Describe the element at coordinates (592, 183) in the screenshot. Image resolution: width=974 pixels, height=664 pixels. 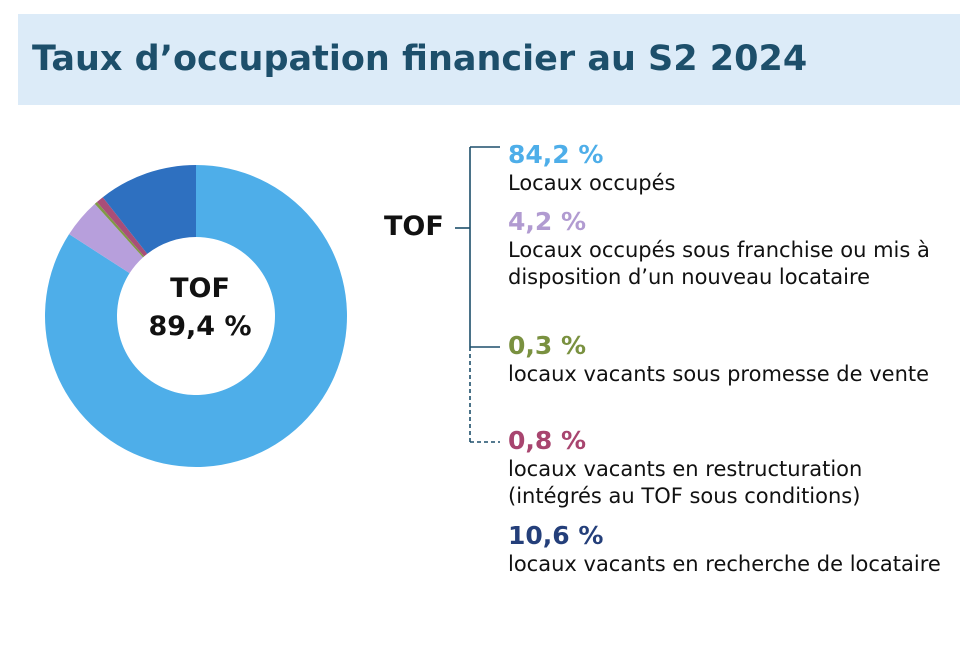
I see `legend-desc: Locaux occupés` at that location.